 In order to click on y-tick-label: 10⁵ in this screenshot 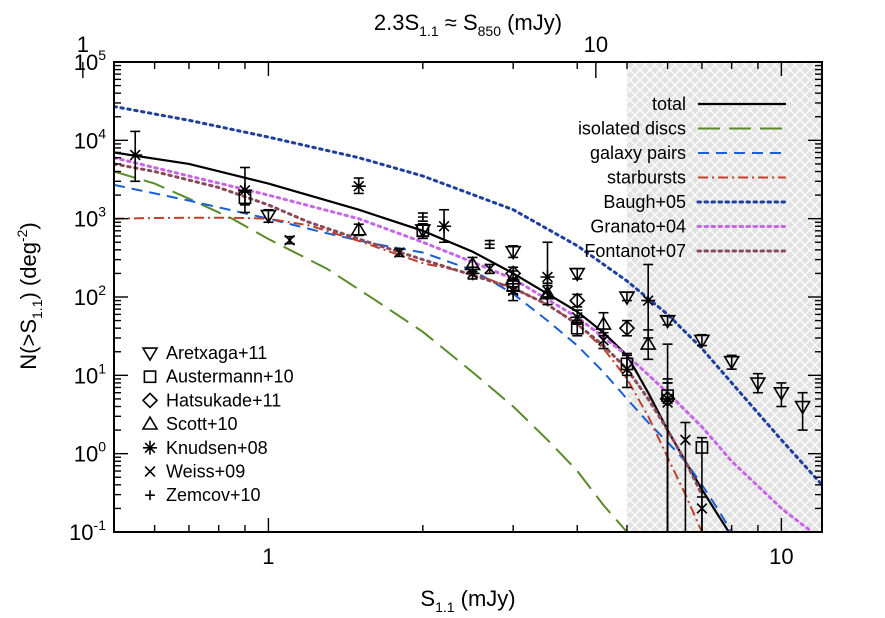, I will do `click(90, 61)`.